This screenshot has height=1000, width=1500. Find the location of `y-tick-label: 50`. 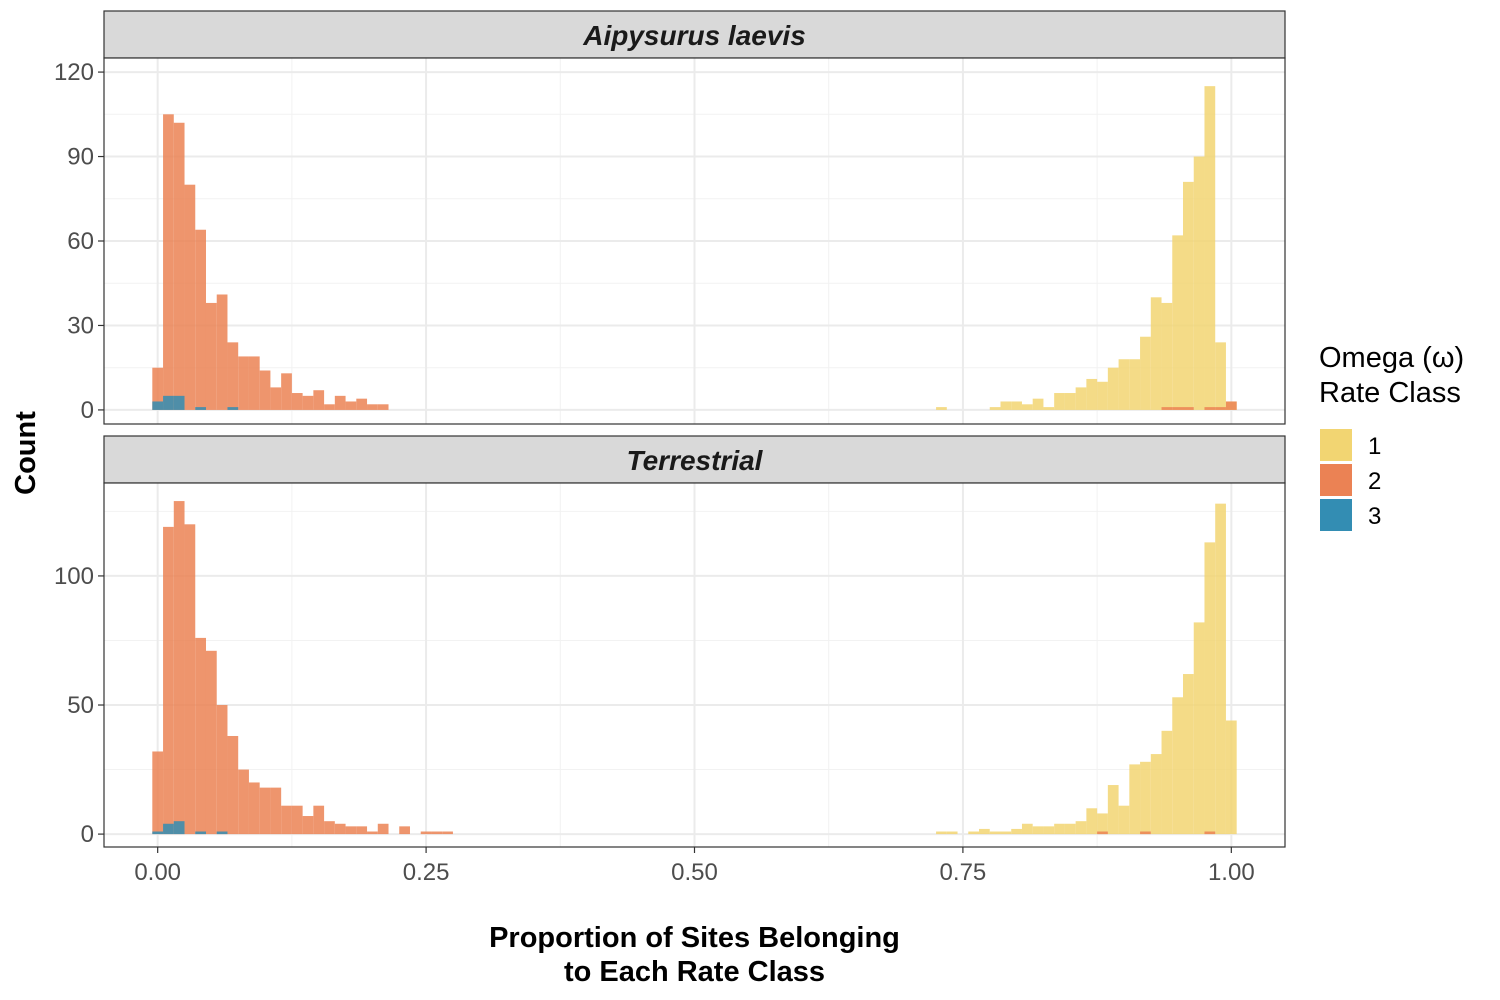

y-tick-label: 50 is located at coordinates (80, 705).